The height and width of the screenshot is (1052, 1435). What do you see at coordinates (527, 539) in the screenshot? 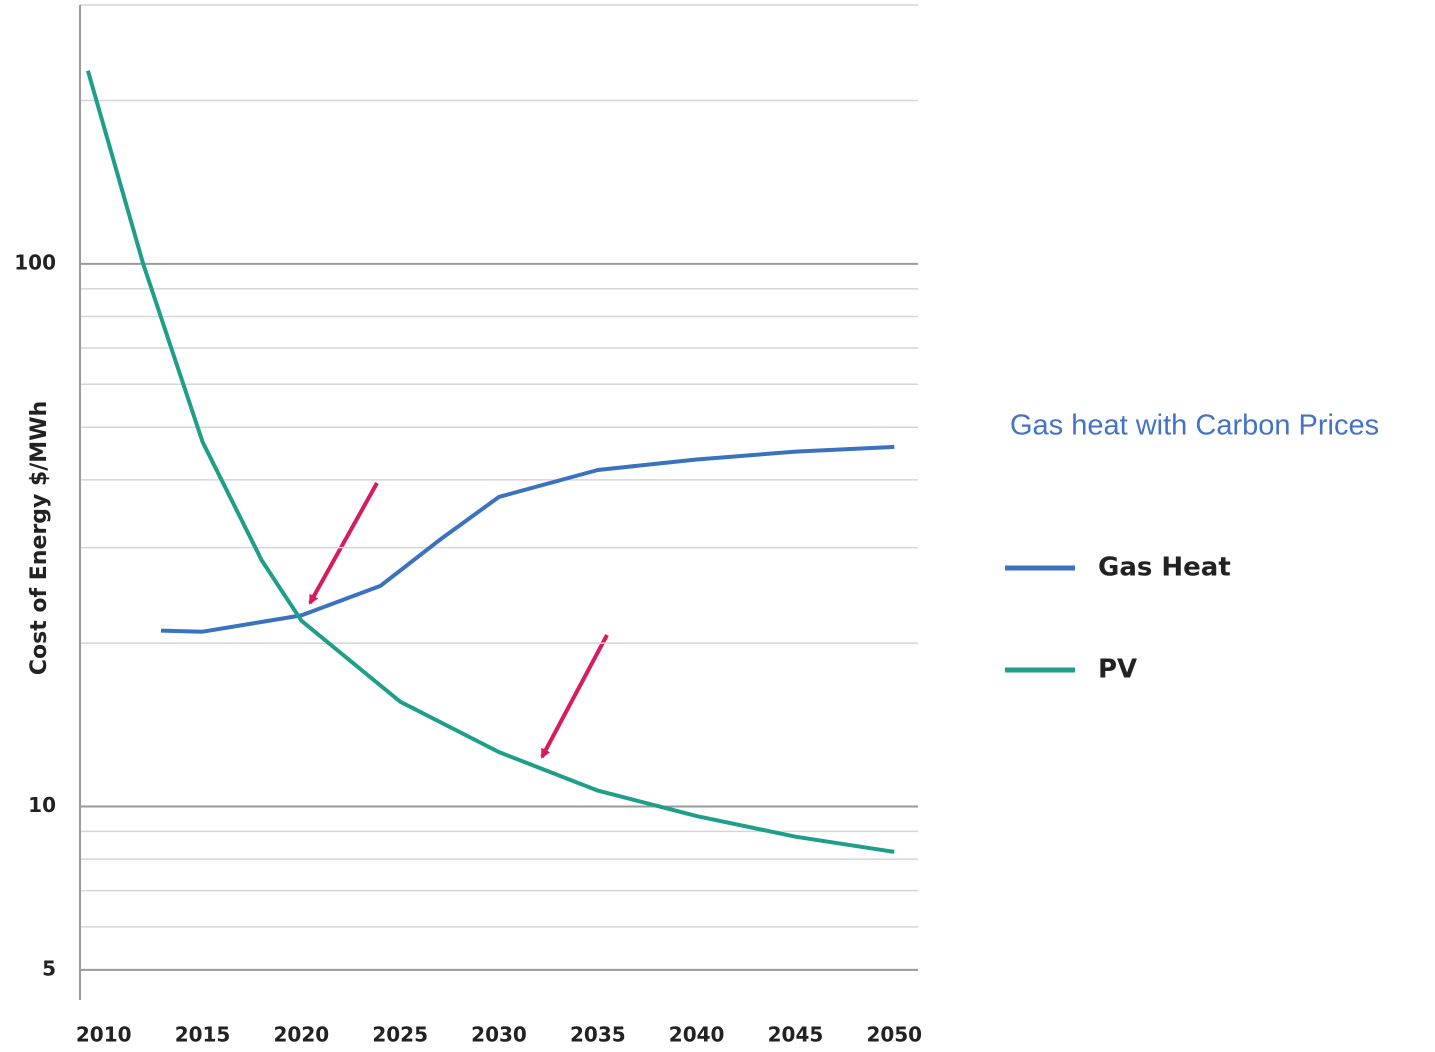
I see `line` at bounding box center [527, 539].